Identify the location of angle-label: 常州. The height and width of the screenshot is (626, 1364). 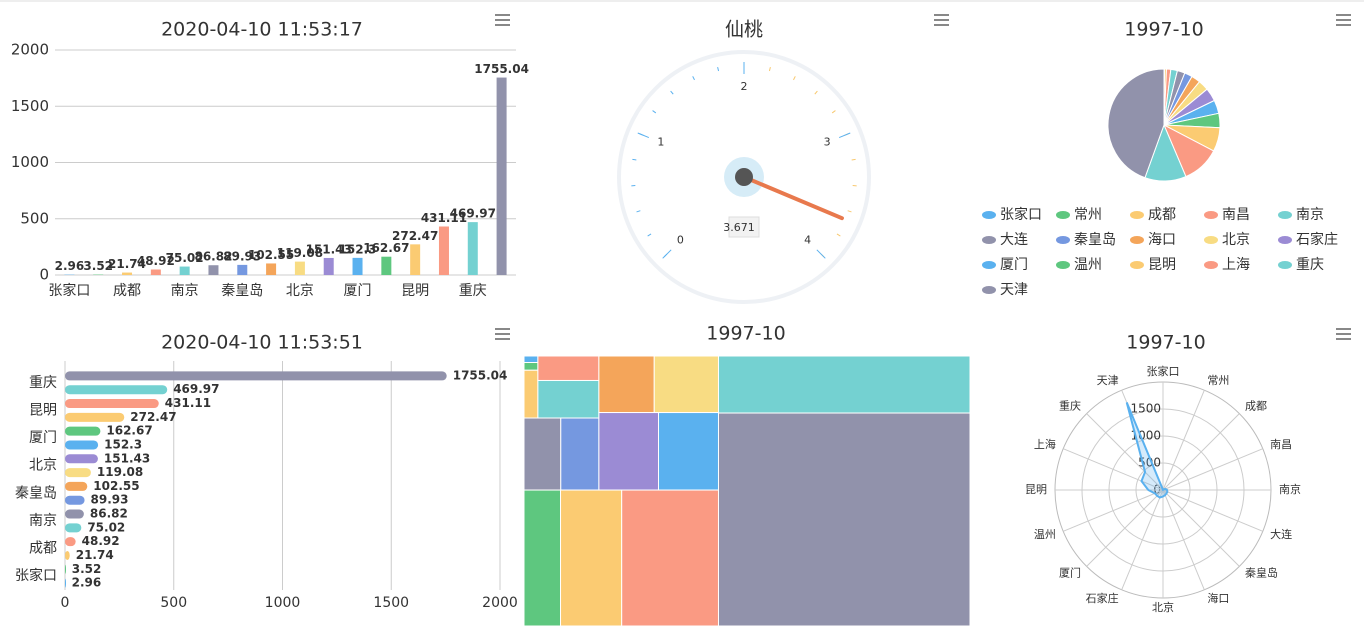
(1218, 380).